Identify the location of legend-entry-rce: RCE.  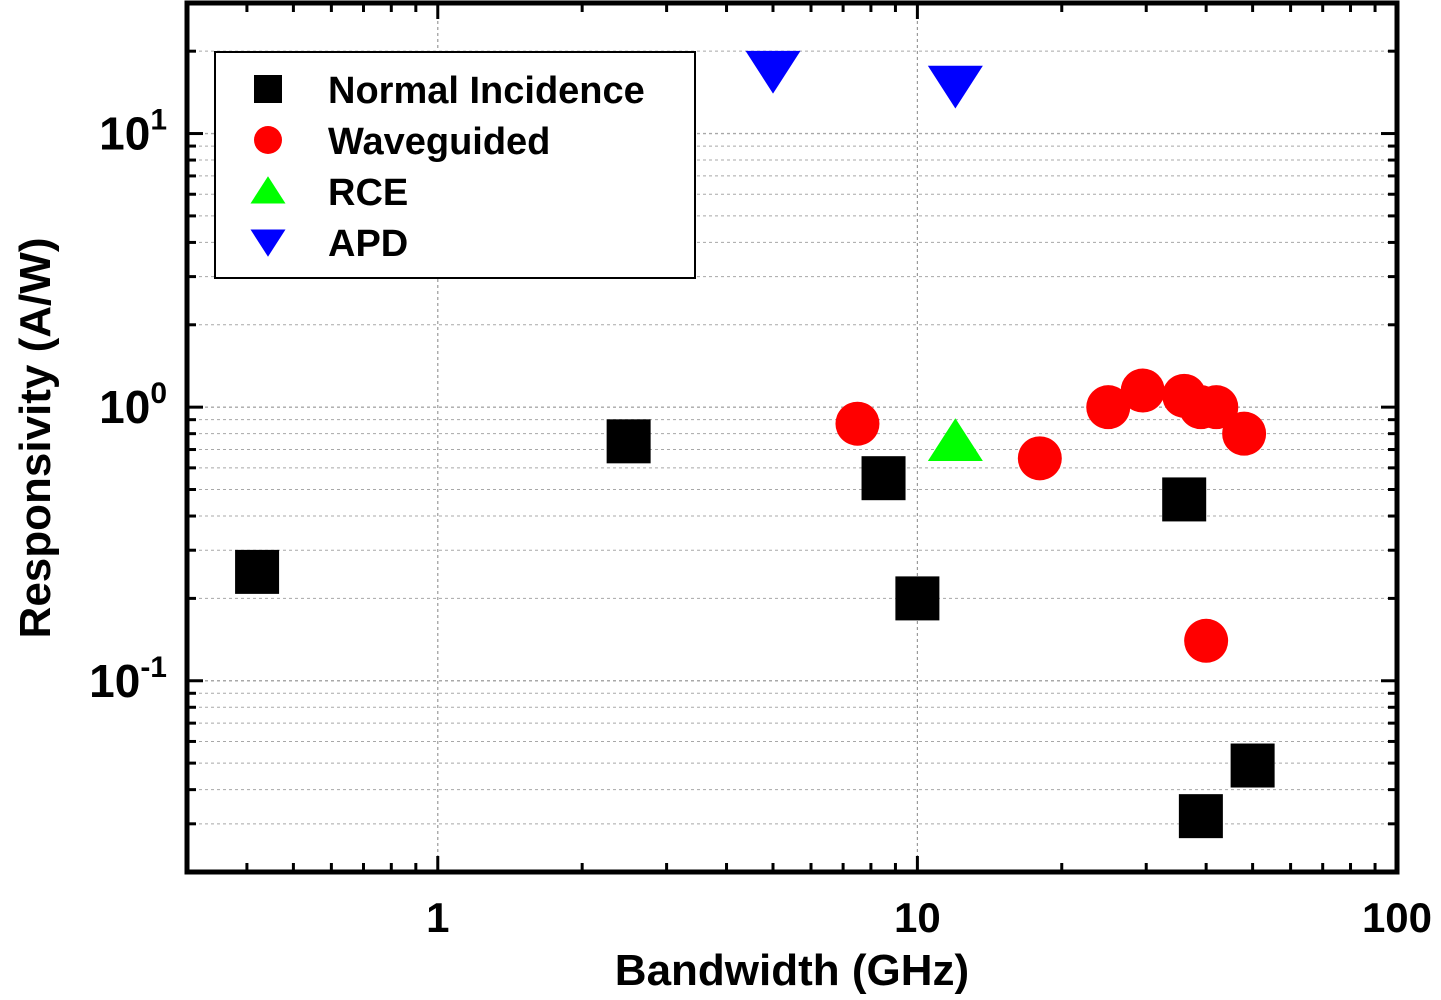
(329, 193).